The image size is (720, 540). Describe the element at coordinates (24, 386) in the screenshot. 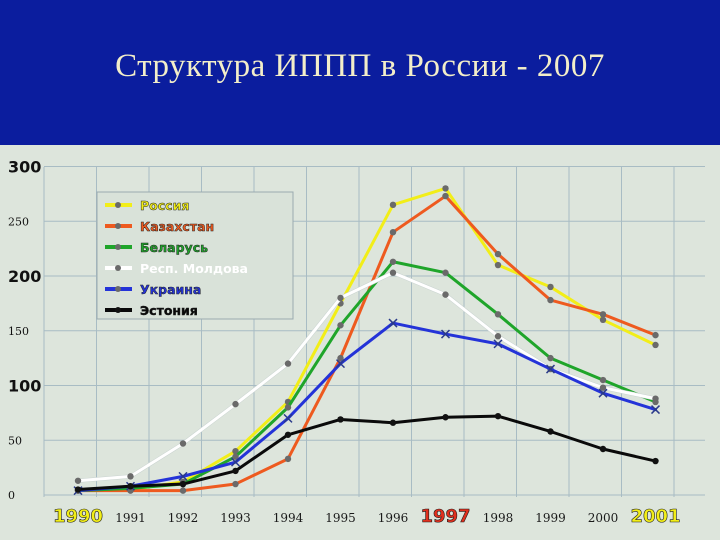

I see `y-tick-label: 100` at that location.